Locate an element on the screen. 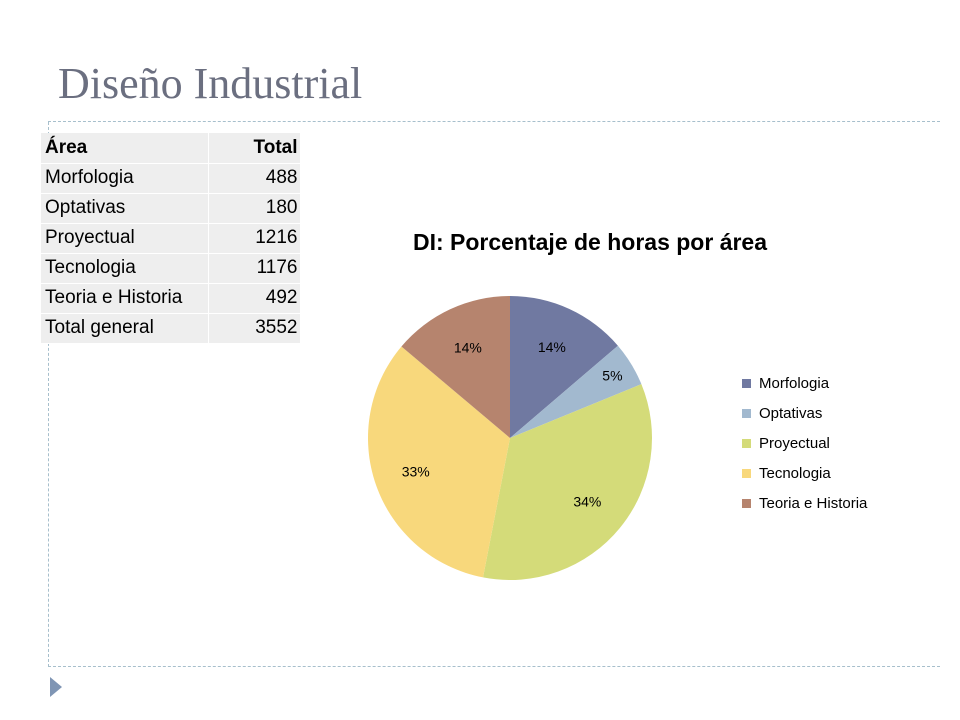  table-row: Proyectual 1216 is located at coordinates (171, 238).